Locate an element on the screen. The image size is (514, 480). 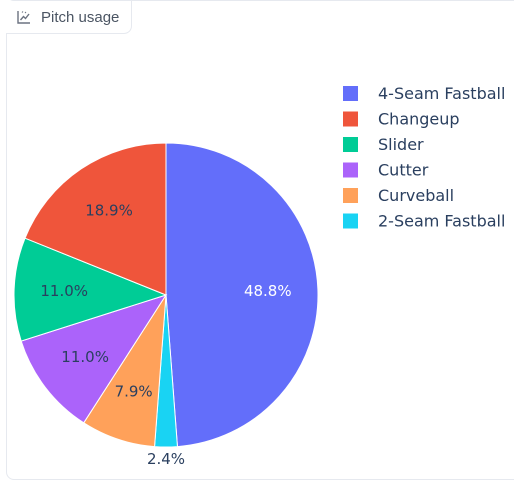
tab-label: Pitch usage is located at coordinates (80, 17).